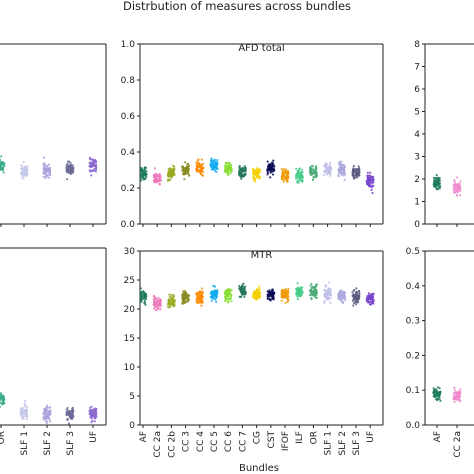  What do you see at coordinates (343, 443) in the screenshot?
I see `x-tick-label: SLF 2` at bounding box center [343, 443].